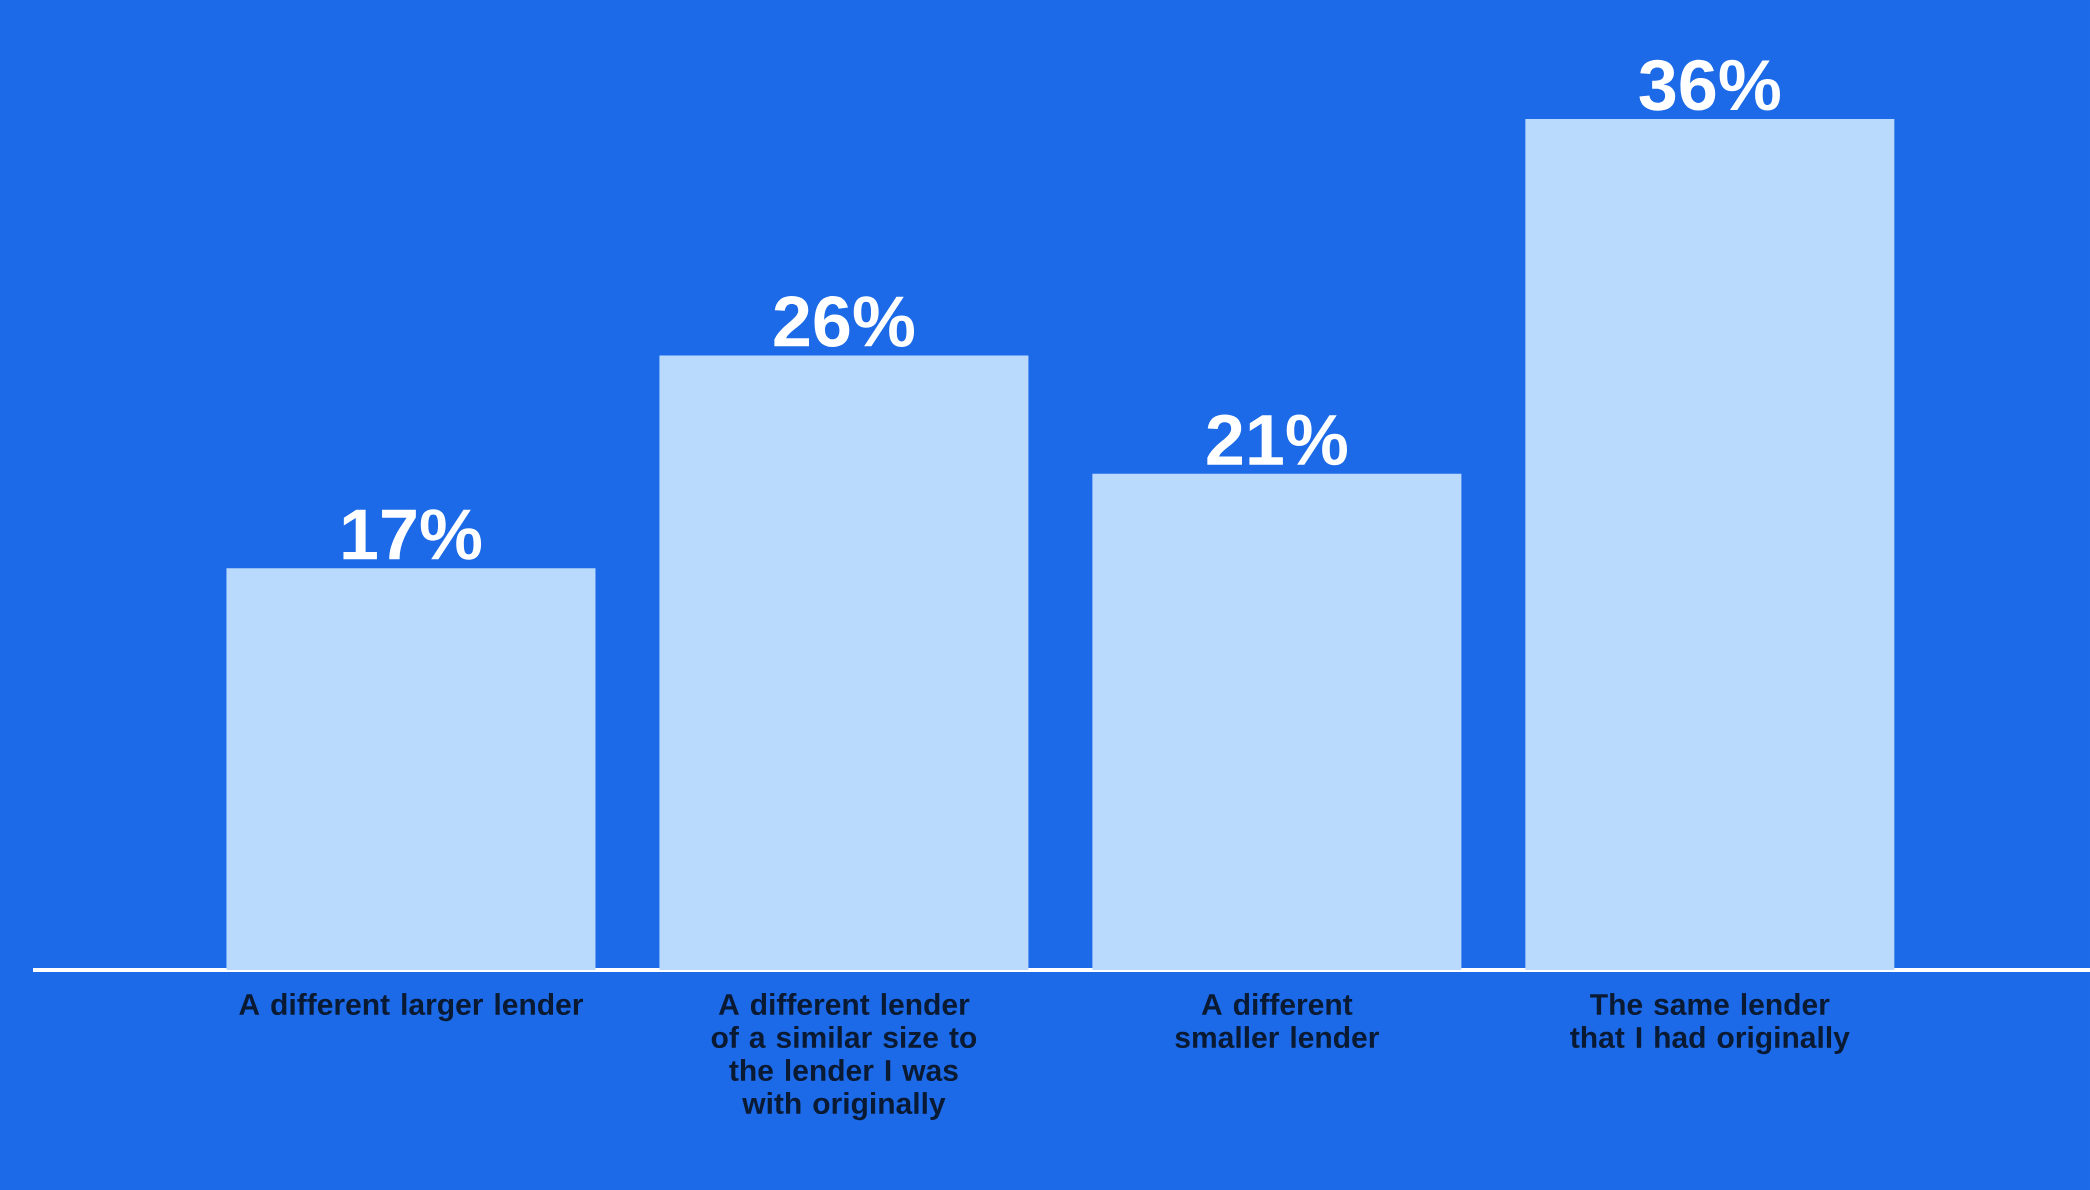 The height and width of the screenshot is (1190, 2090). Describe the element at coordinates (1709, 85) in the screenshot. I see `data-label: 36%` at that location.